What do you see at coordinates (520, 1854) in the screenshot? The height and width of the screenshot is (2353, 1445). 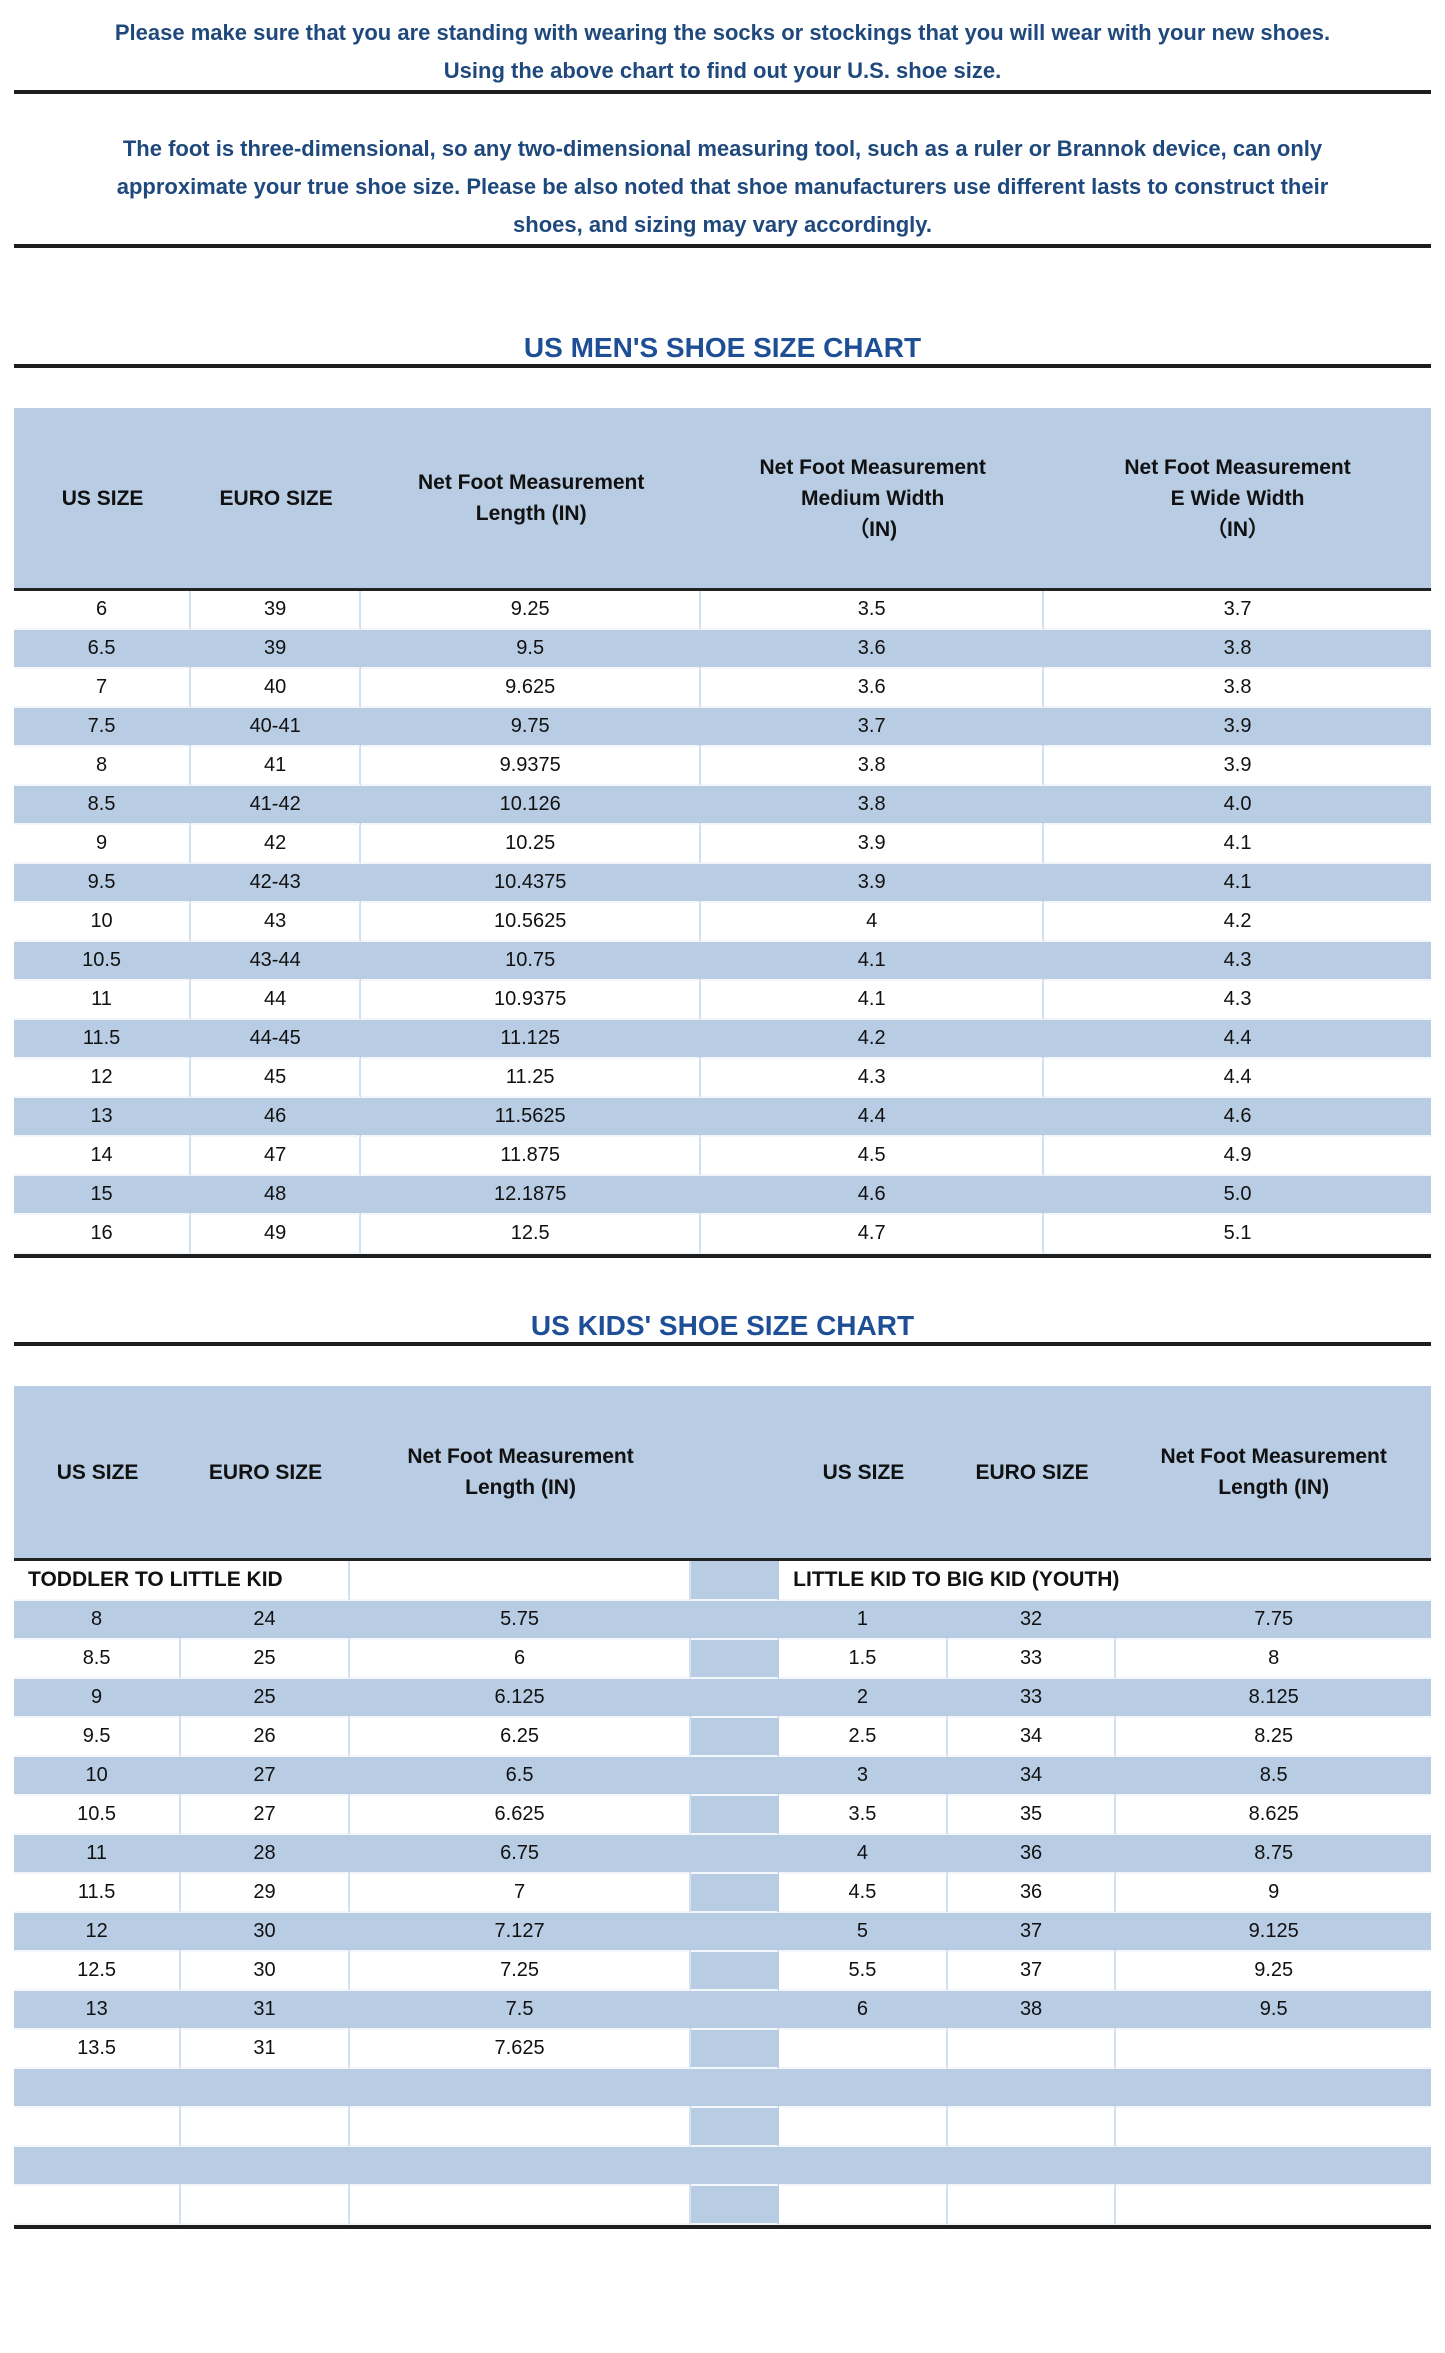 I see `size-cell: 6.75` at bounding box center [520, 1854].